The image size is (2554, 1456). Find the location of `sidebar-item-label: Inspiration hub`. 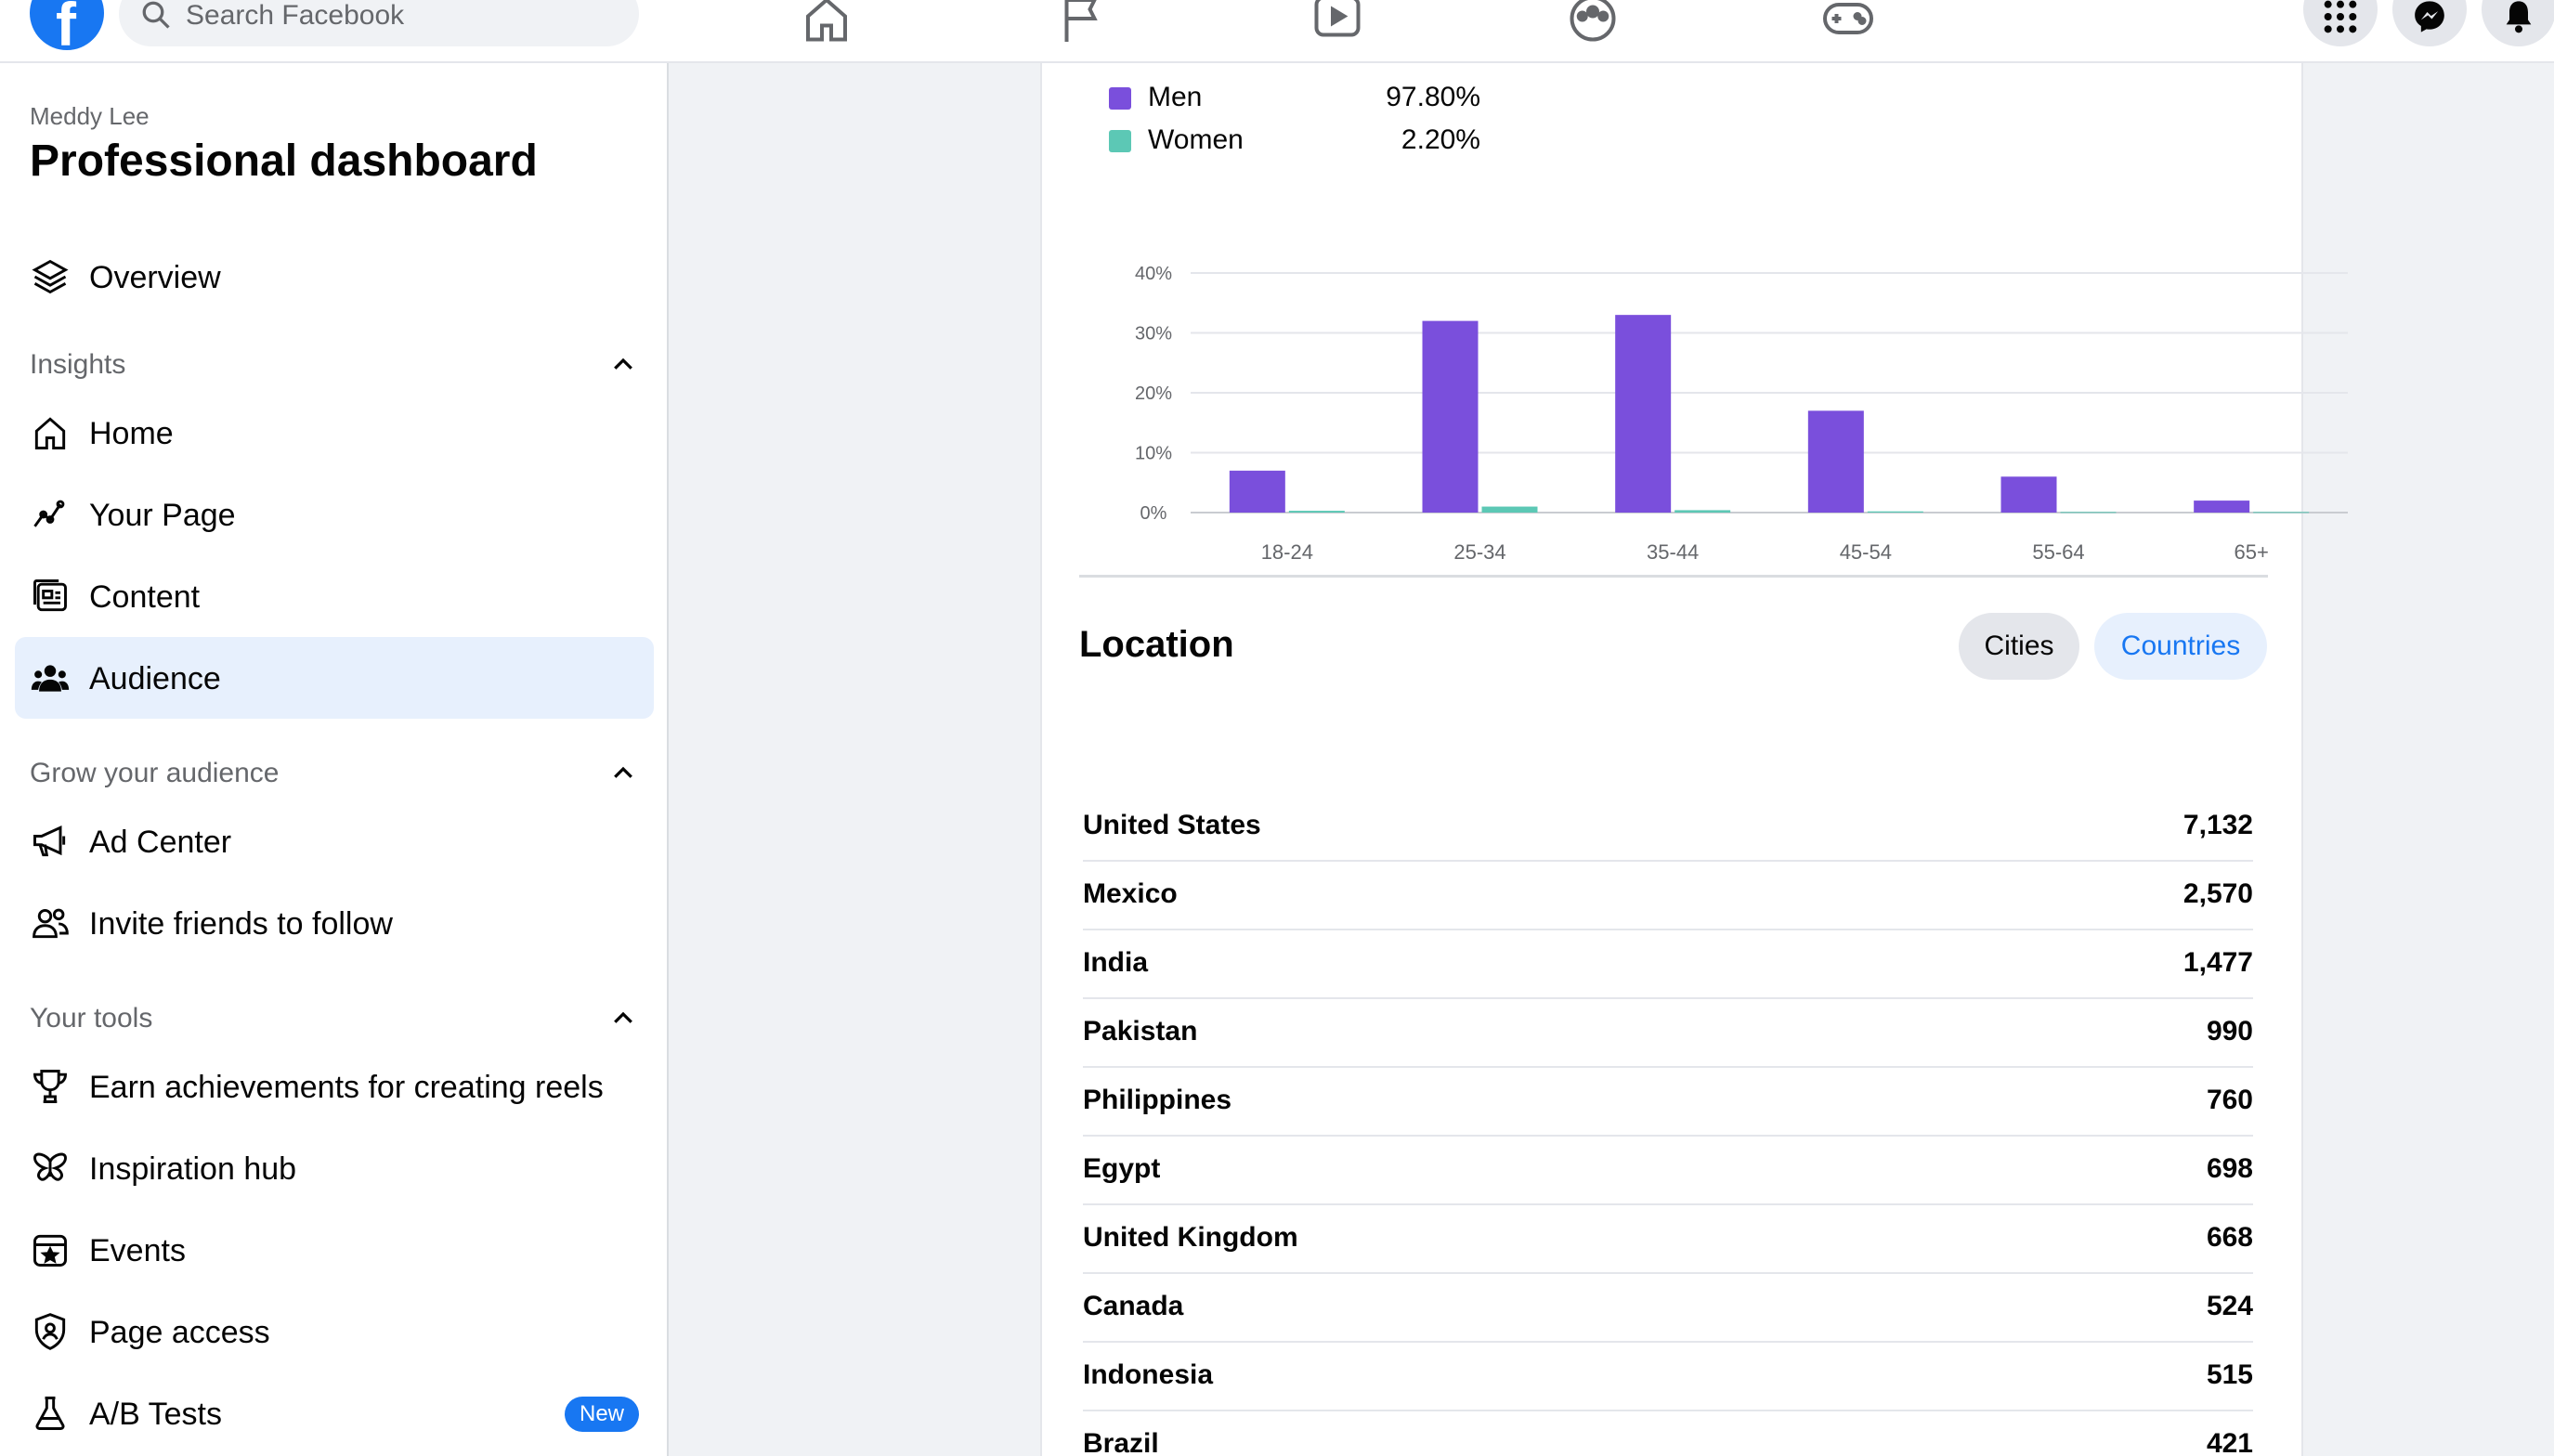

sidebar-item-label: Inspiration hub is located at coordinates (193, 1169).